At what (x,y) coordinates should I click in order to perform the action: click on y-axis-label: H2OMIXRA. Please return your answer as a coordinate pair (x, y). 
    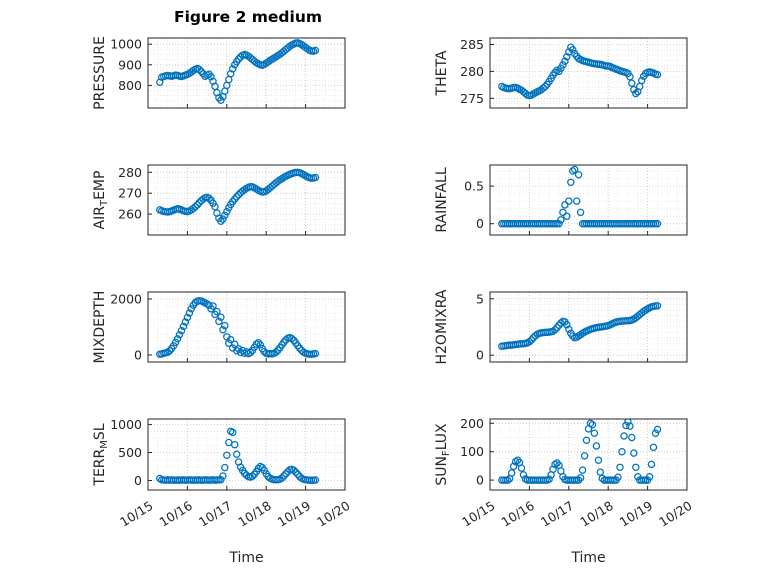
    Looking at the image, I should click on (442, 326).